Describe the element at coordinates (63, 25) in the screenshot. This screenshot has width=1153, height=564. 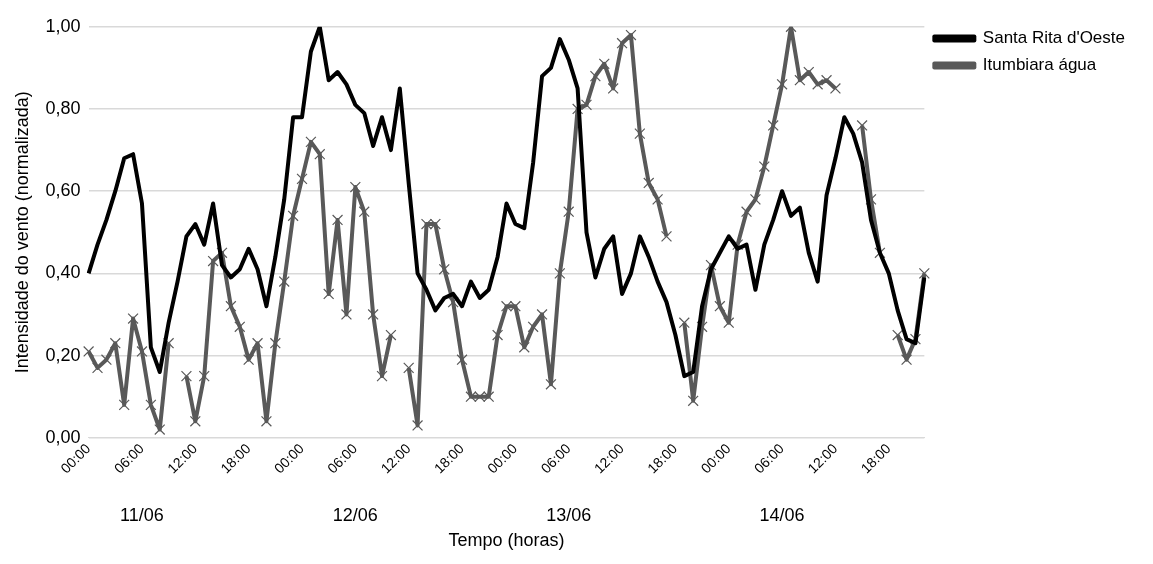
I see `y-tick-label: 1,00` at that location.